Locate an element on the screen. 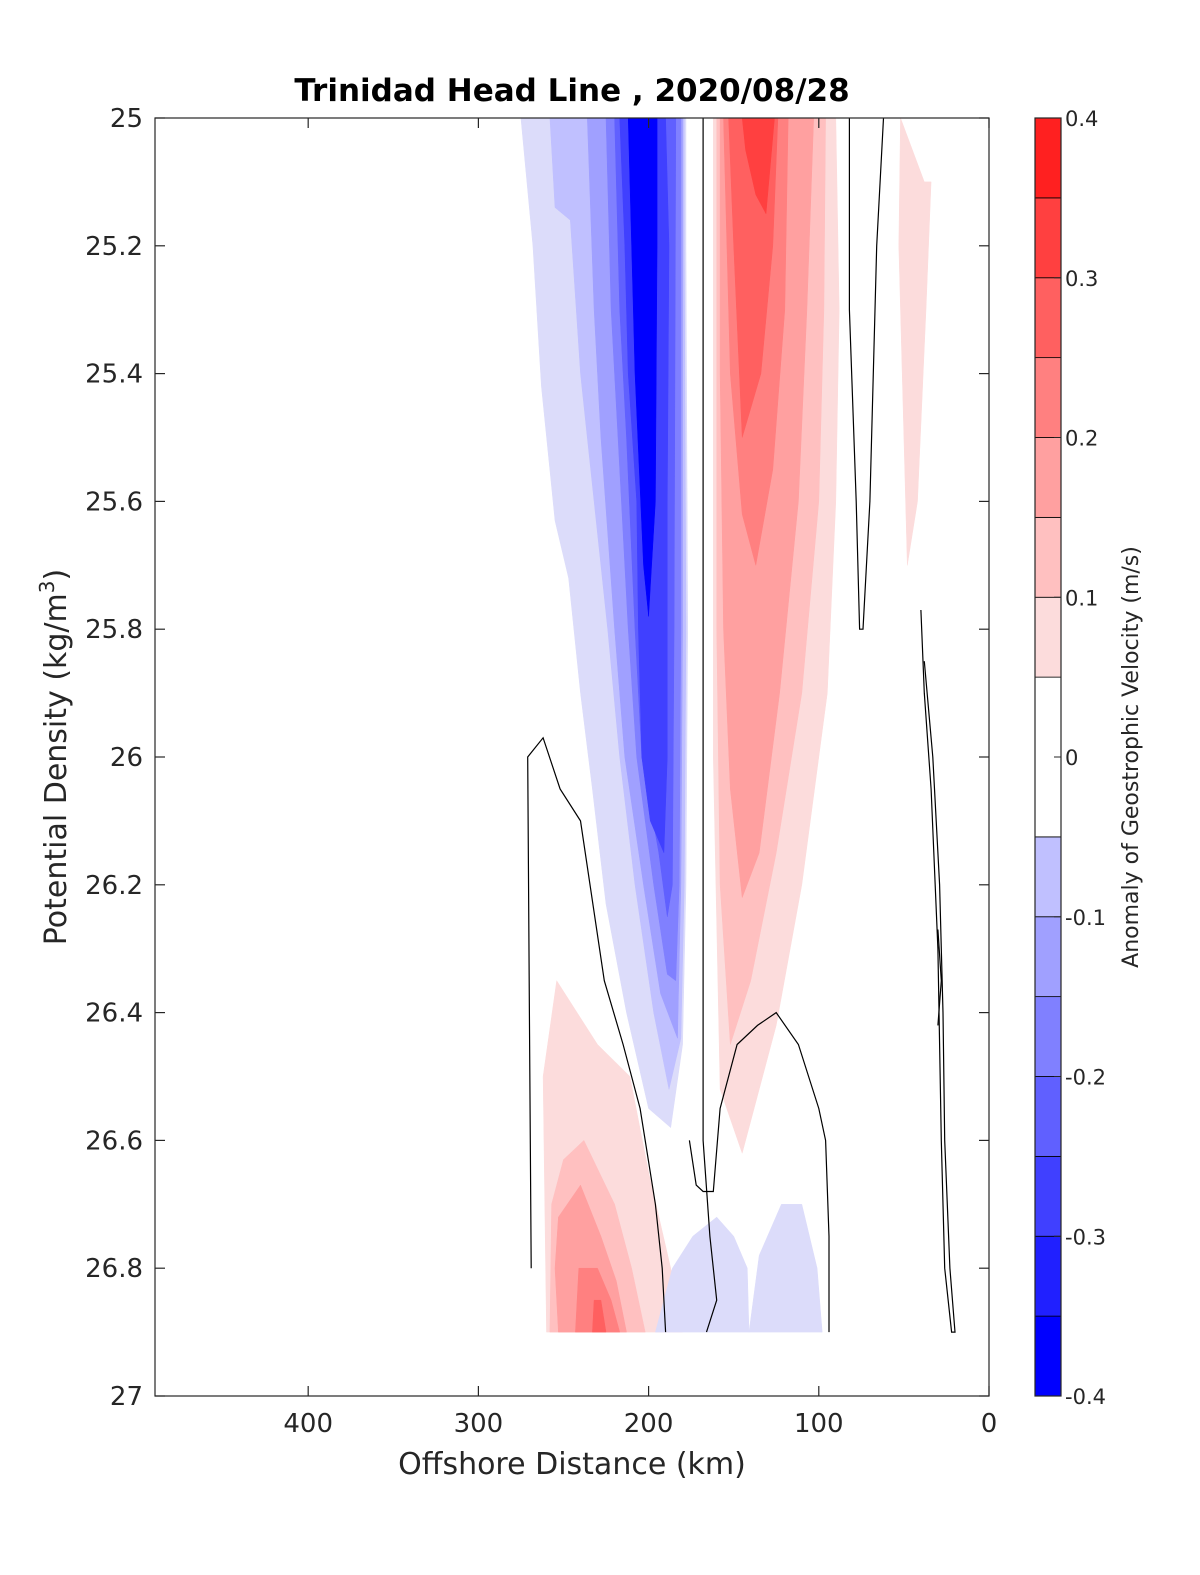 This screenshot has height=1575, width=1200. y-axis-label-sup: 3 is located at coordinates (47, 586).